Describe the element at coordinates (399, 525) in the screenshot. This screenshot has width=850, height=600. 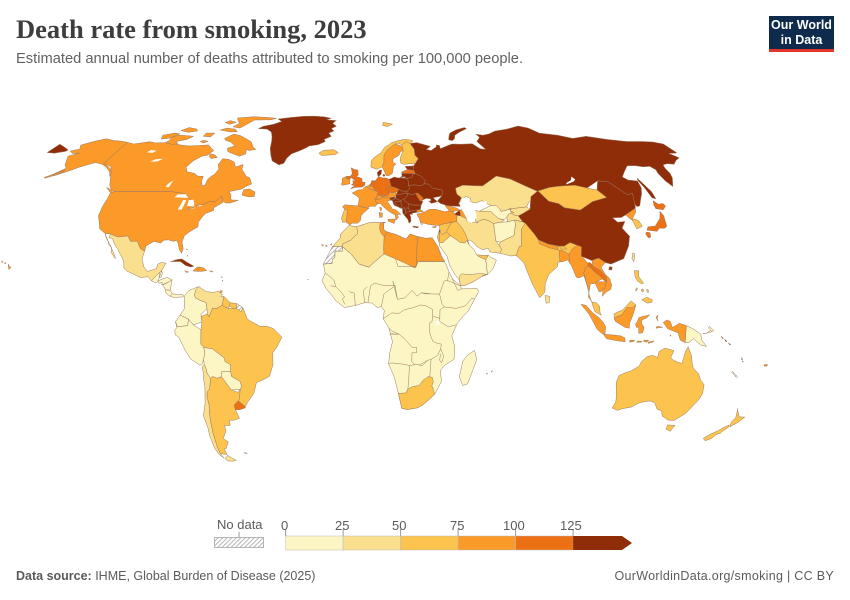
I see `svg-text: 50` at that location.